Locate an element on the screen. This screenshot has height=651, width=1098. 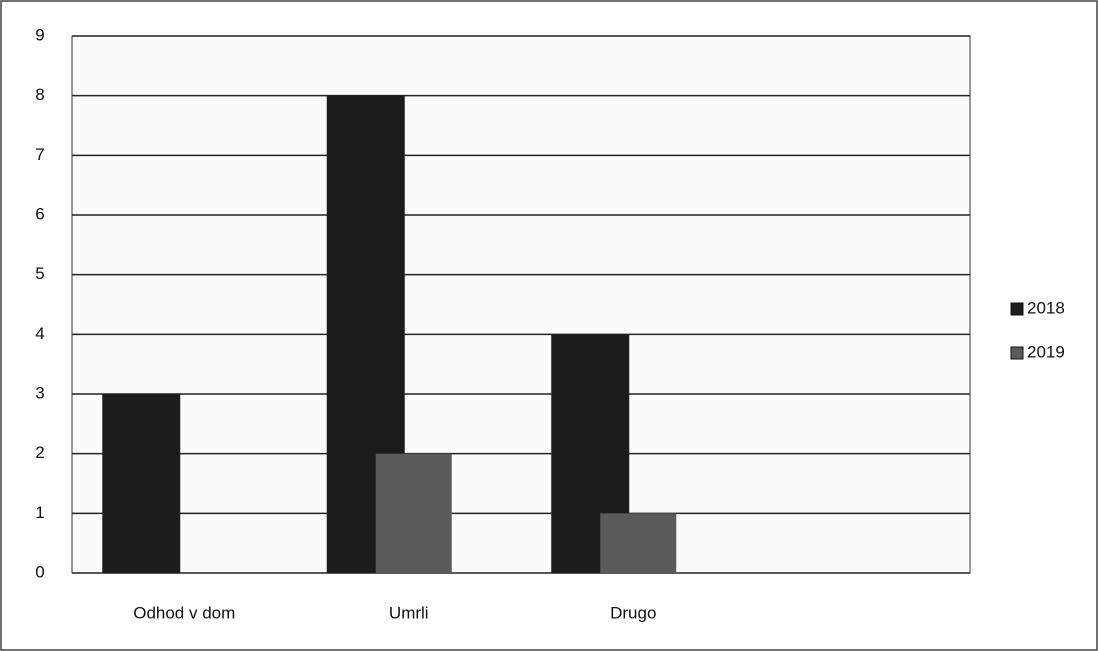
y-tick-label: 3 is located at coordinates (39, 392).